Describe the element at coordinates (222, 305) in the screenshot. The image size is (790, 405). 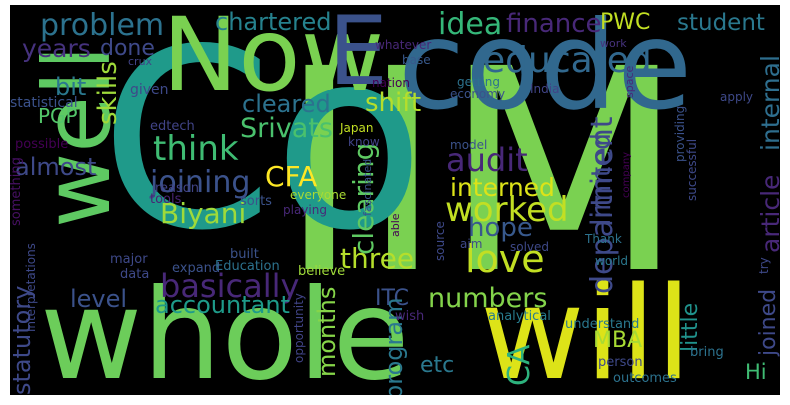
I see `word-accountant: accountant` at that location.